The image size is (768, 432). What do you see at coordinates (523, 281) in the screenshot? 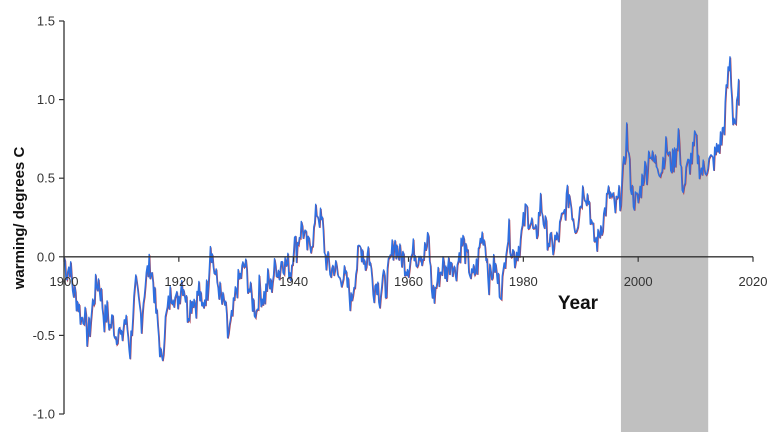
I see `x-tick-label: 1980` at bounding box center [523, 281].